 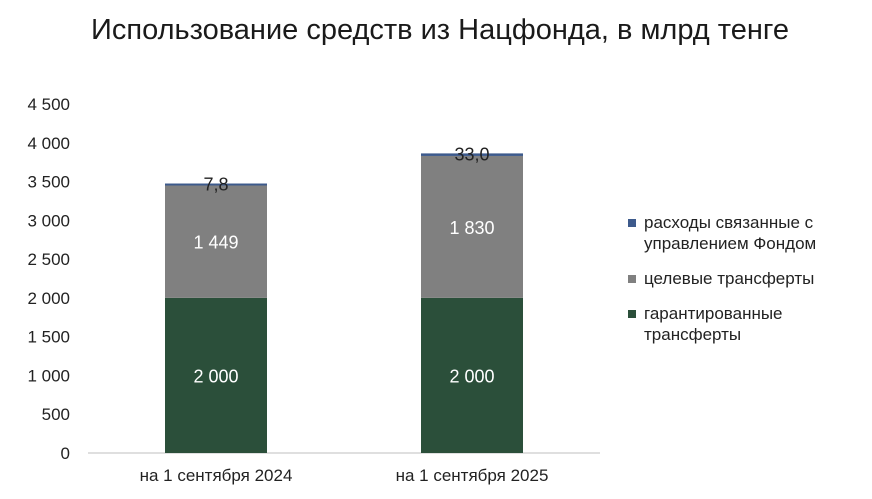 I want to click on data-label: 1 449, so click(x=215, y=243).